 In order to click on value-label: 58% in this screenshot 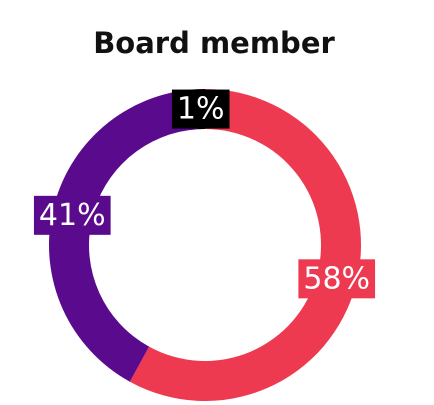, I will do `click(336, 278)`.